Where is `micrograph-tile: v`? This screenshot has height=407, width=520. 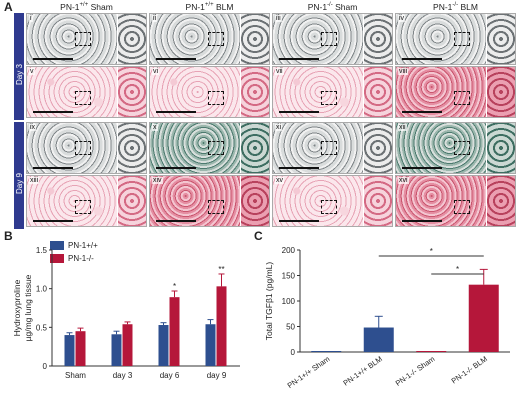
micrograph-tile: v is located at coordinates (86, 92).